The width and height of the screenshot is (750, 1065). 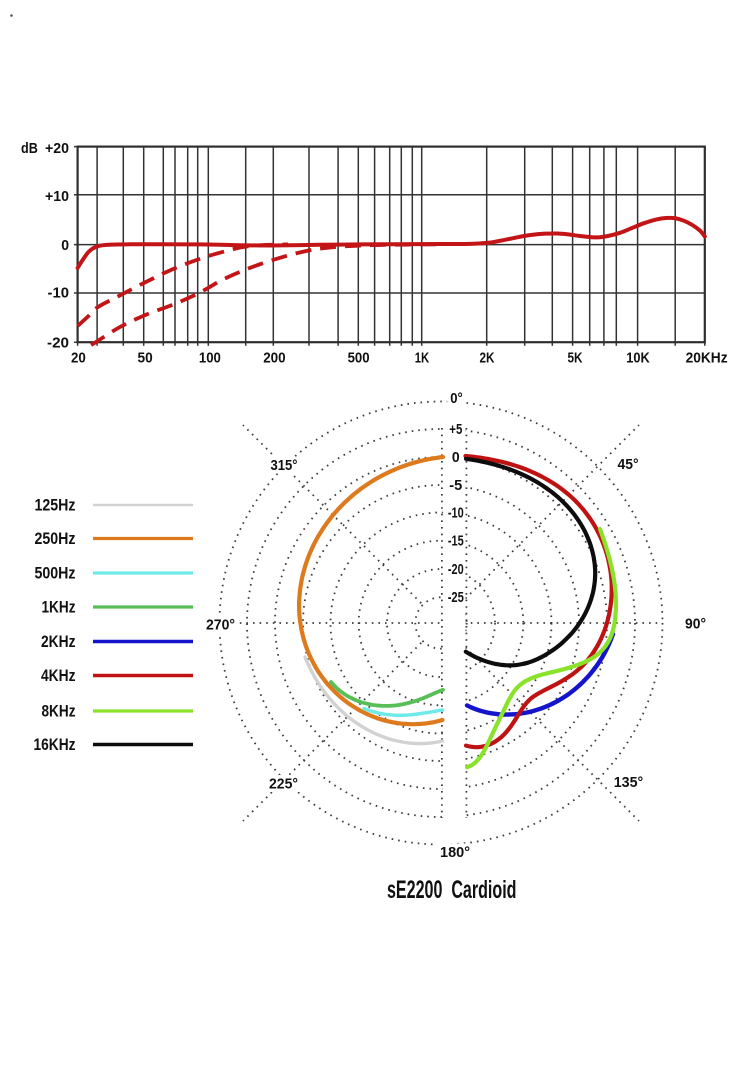 What do you see at coordinates (456, 542) in the screenshot?
I see `svg-text: -15` at bounding box center [456, 542].